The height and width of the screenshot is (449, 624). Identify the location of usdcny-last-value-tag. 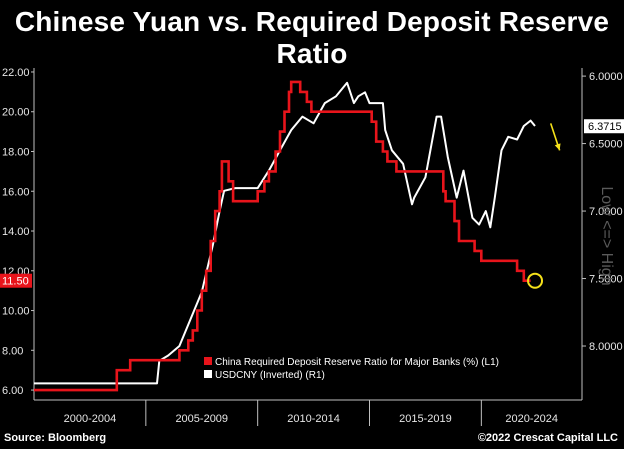
(604, 126).